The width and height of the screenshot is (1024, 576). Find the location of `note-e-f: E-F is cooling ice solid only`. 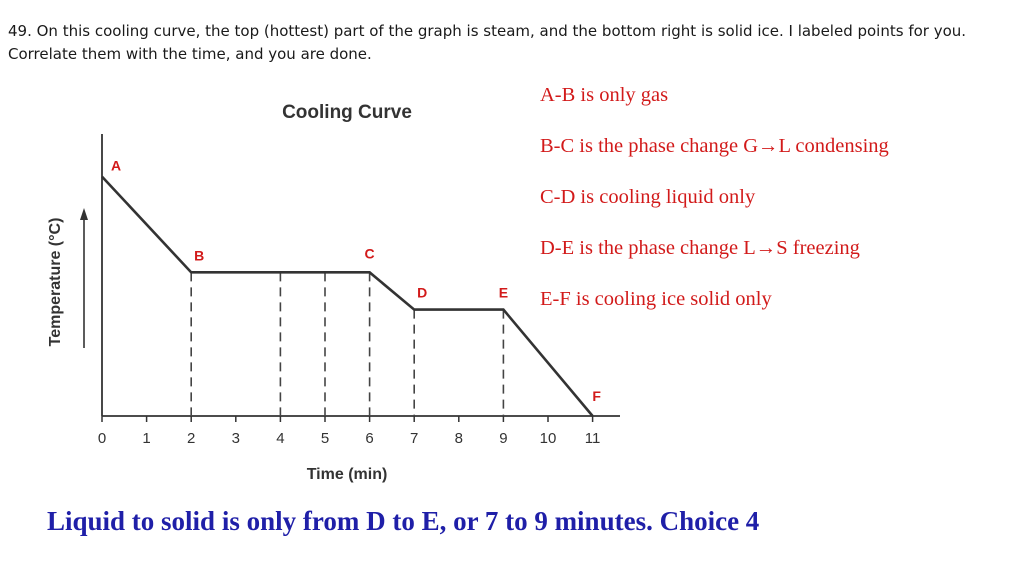

note-e-f: E-F is cooling ice solid only is located at coordinates (656, 299).